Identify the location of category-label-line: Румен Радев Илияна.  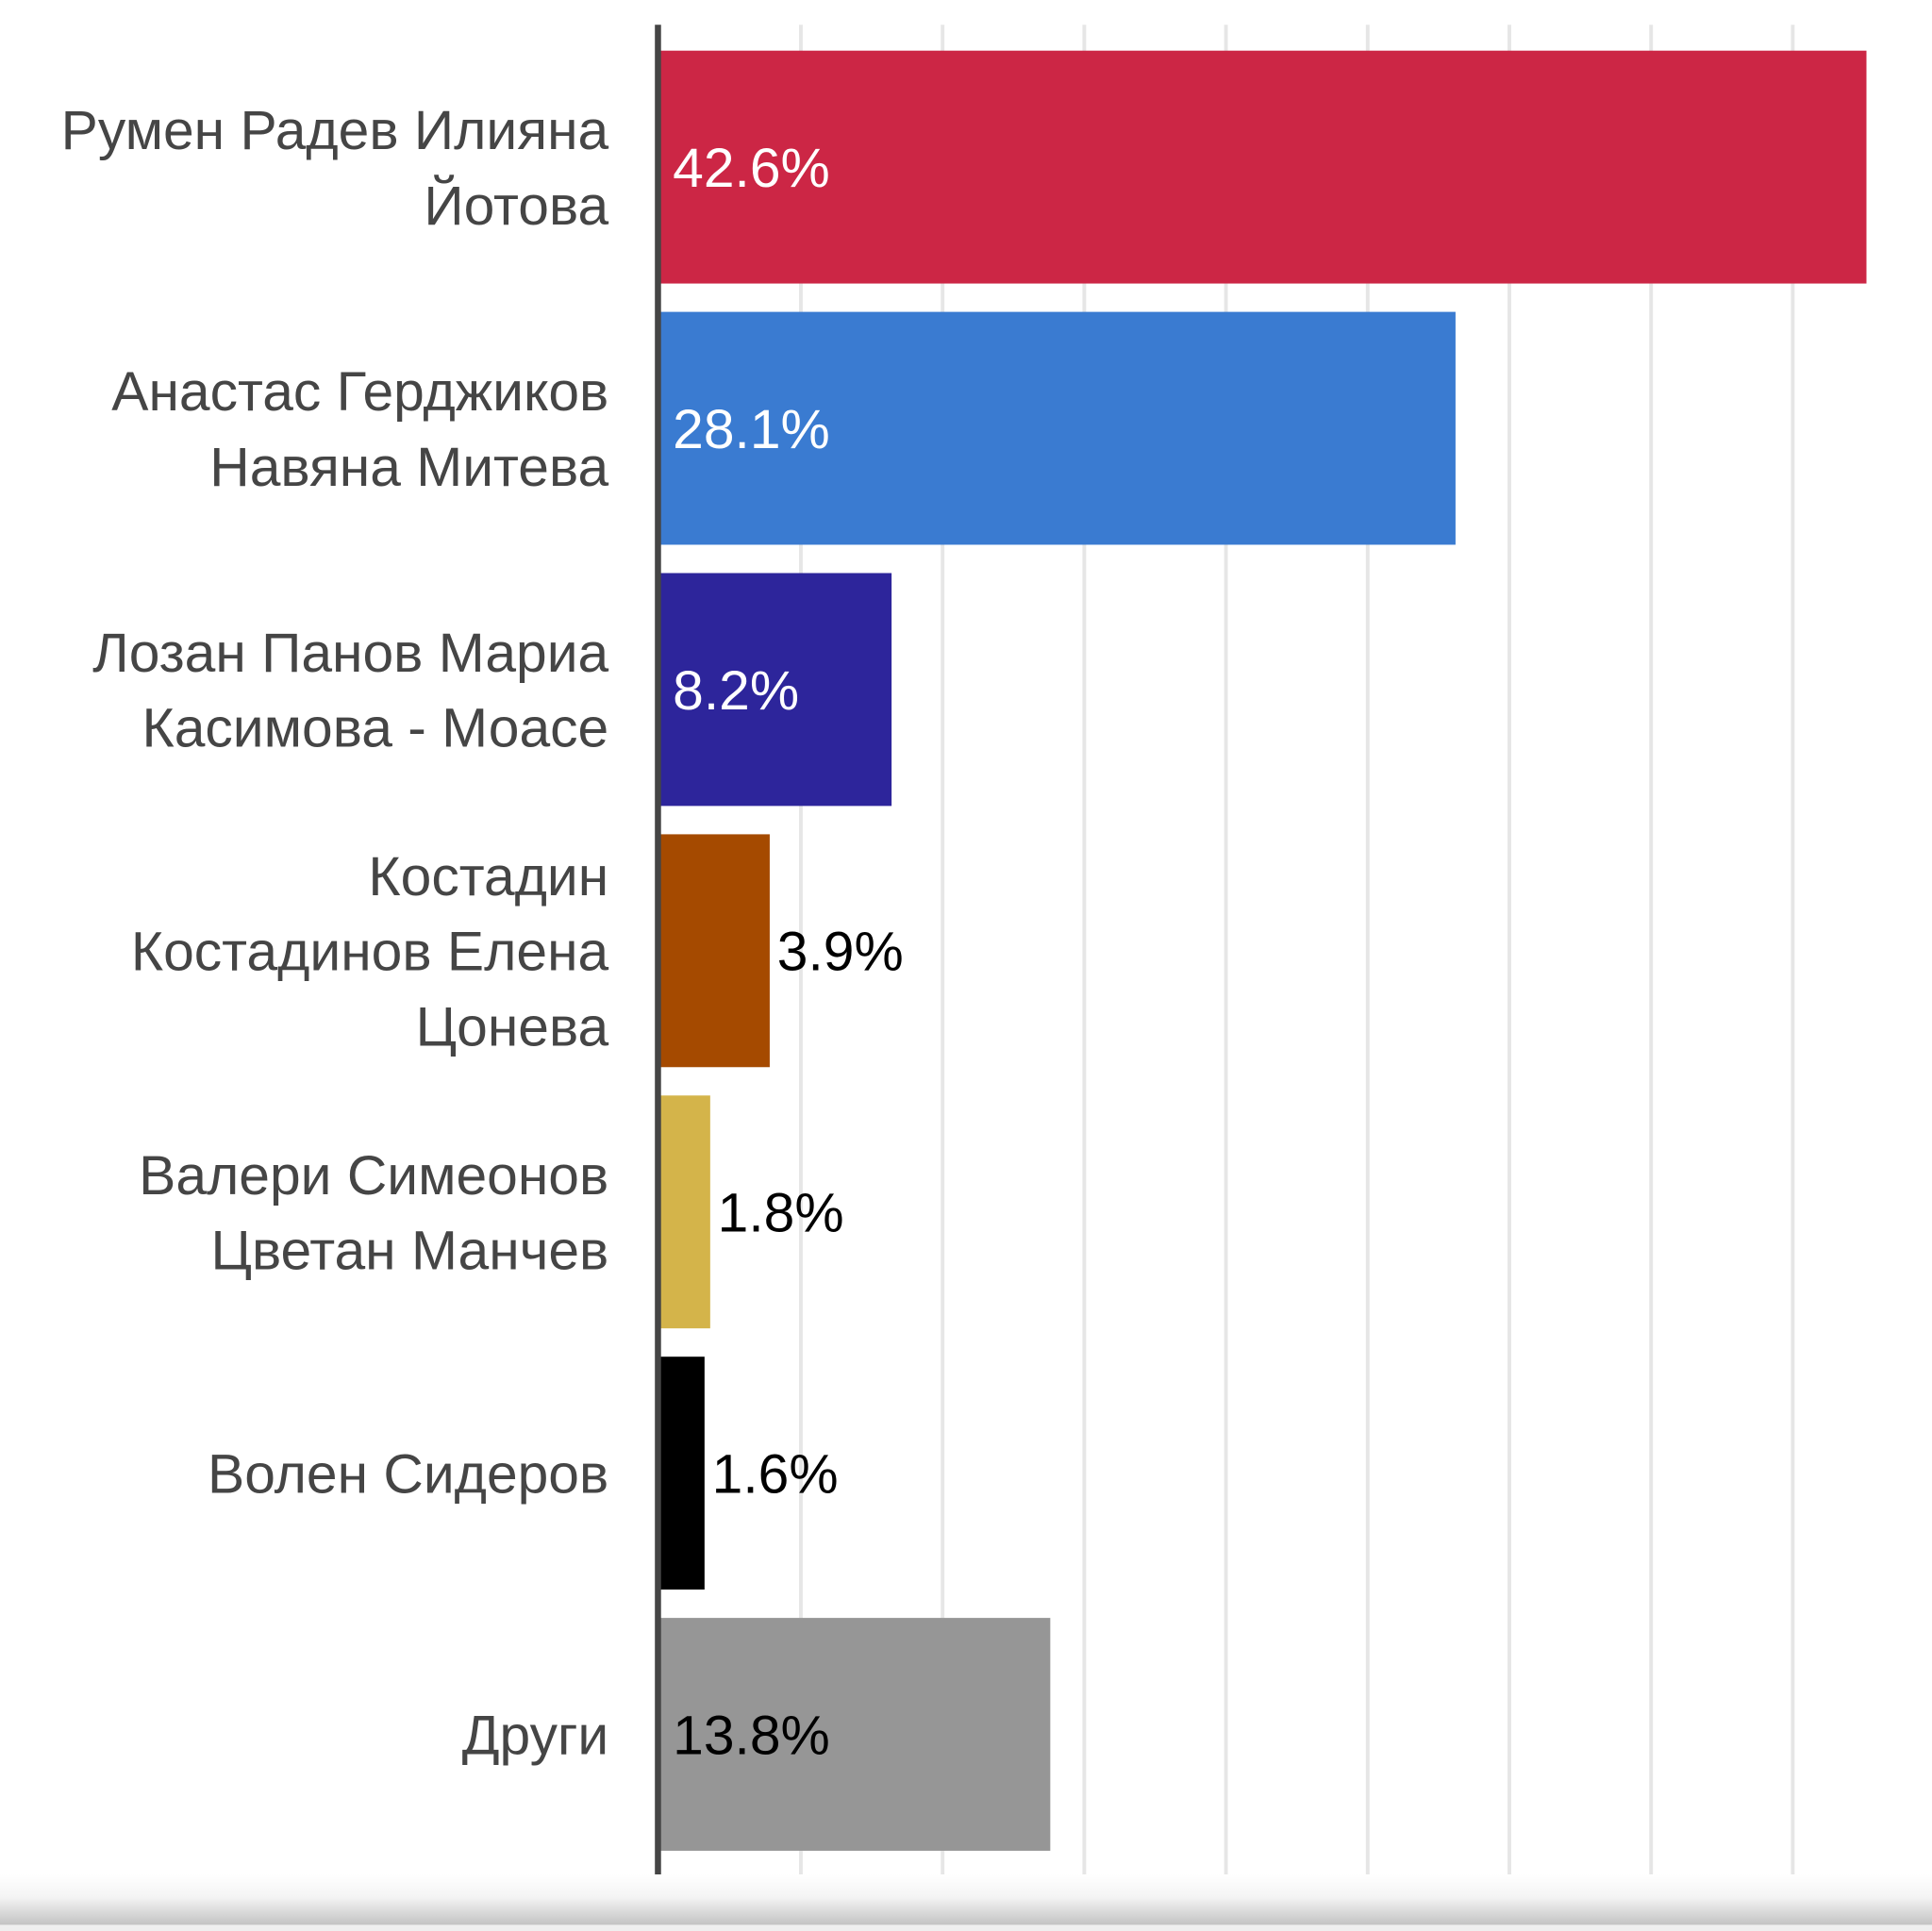
(335, 130).